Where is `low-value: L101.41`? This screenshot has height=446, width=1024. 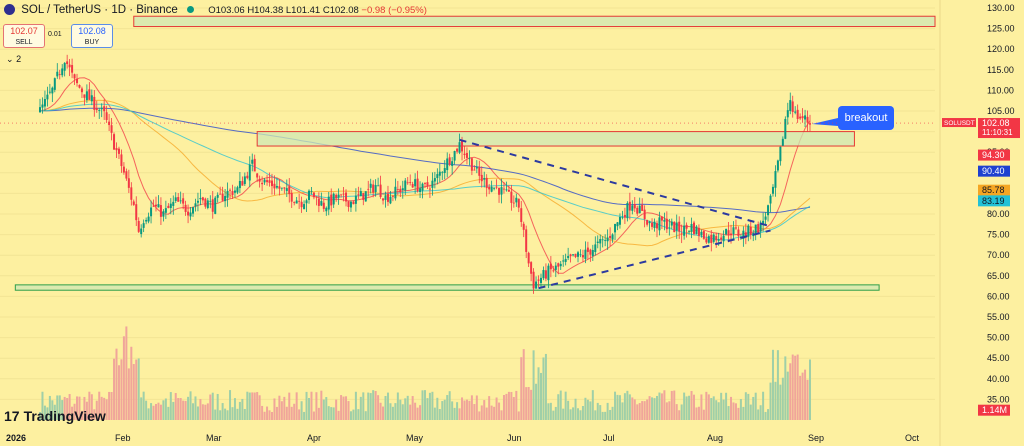 low-value: L101.41 is located at coordinates (303, 10).